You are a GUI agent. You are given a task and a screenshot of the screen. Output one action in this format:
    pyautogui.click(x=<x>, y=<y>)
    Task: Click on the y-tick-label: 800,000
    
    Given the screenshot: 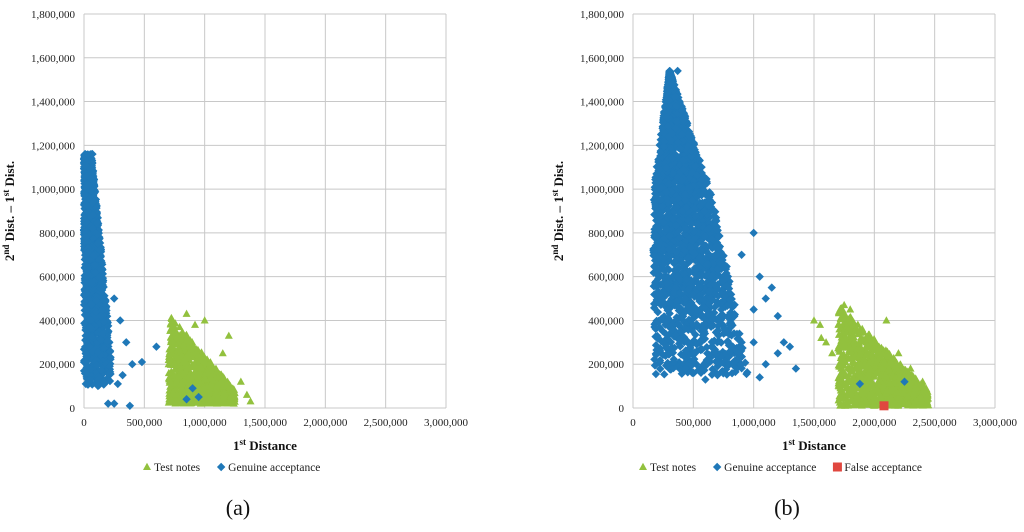 What is the action you would take?
    pyautogui.click(x=606, y=234)
    